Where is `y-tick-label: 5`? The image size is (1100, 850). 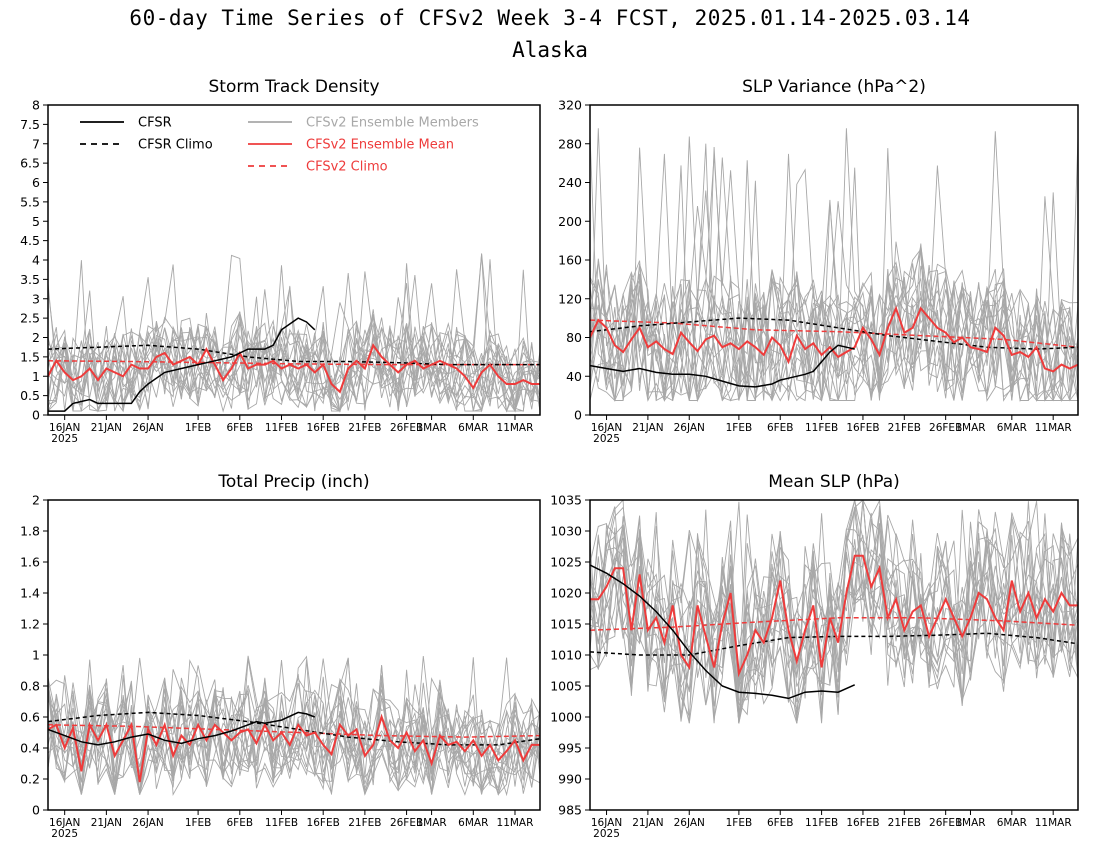 y-tick-label: 5 is located at coordinates (36, 221).